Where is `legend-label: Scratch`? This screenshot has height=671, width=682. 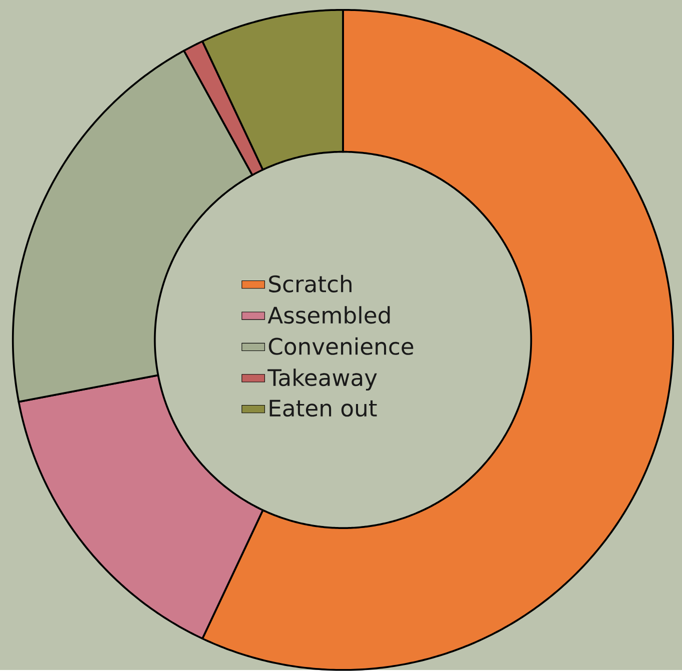 legend-label: Scratch is located at coordinates (310, 283).